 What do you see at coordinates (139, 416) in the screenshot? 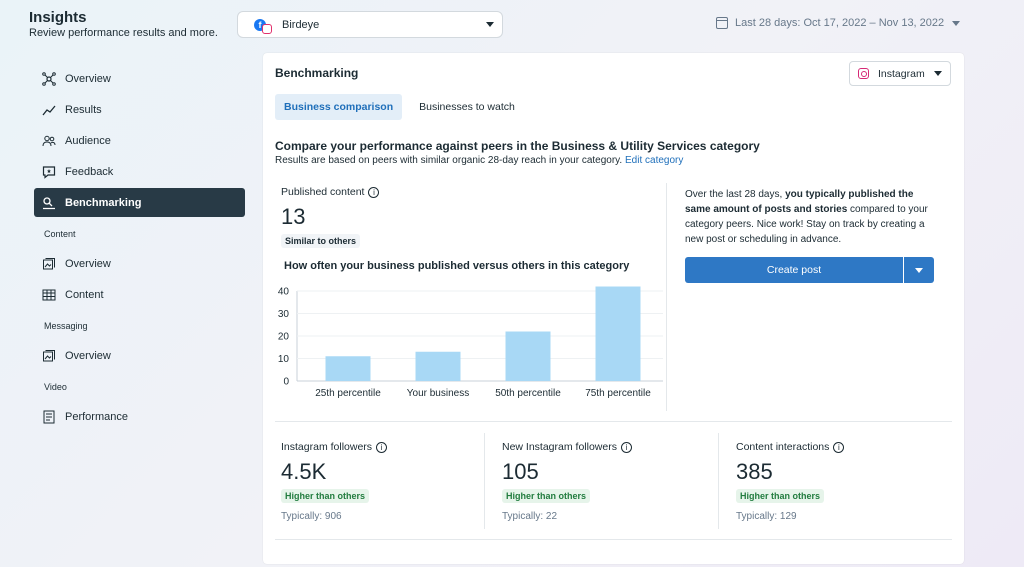
I see `sidebar-item-performance: Performance` at bounding box center [139, 416].